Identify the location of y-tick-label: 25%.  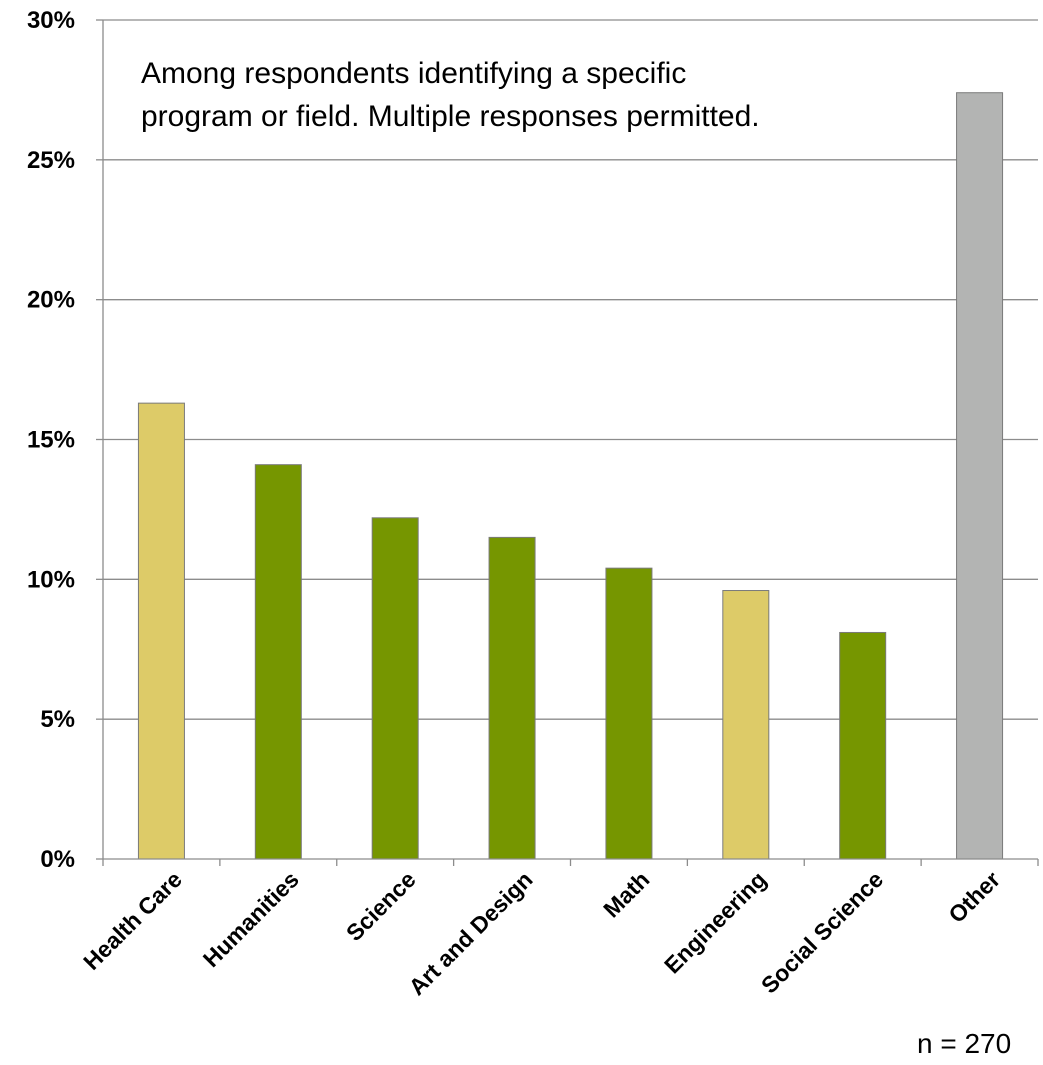
(51, 160).